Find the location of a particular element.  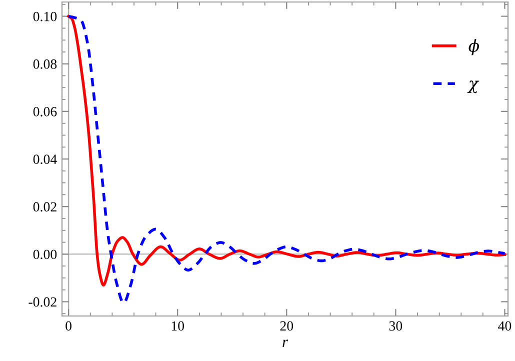

x-tick-label: 0 is located at coordinates (69, 326).